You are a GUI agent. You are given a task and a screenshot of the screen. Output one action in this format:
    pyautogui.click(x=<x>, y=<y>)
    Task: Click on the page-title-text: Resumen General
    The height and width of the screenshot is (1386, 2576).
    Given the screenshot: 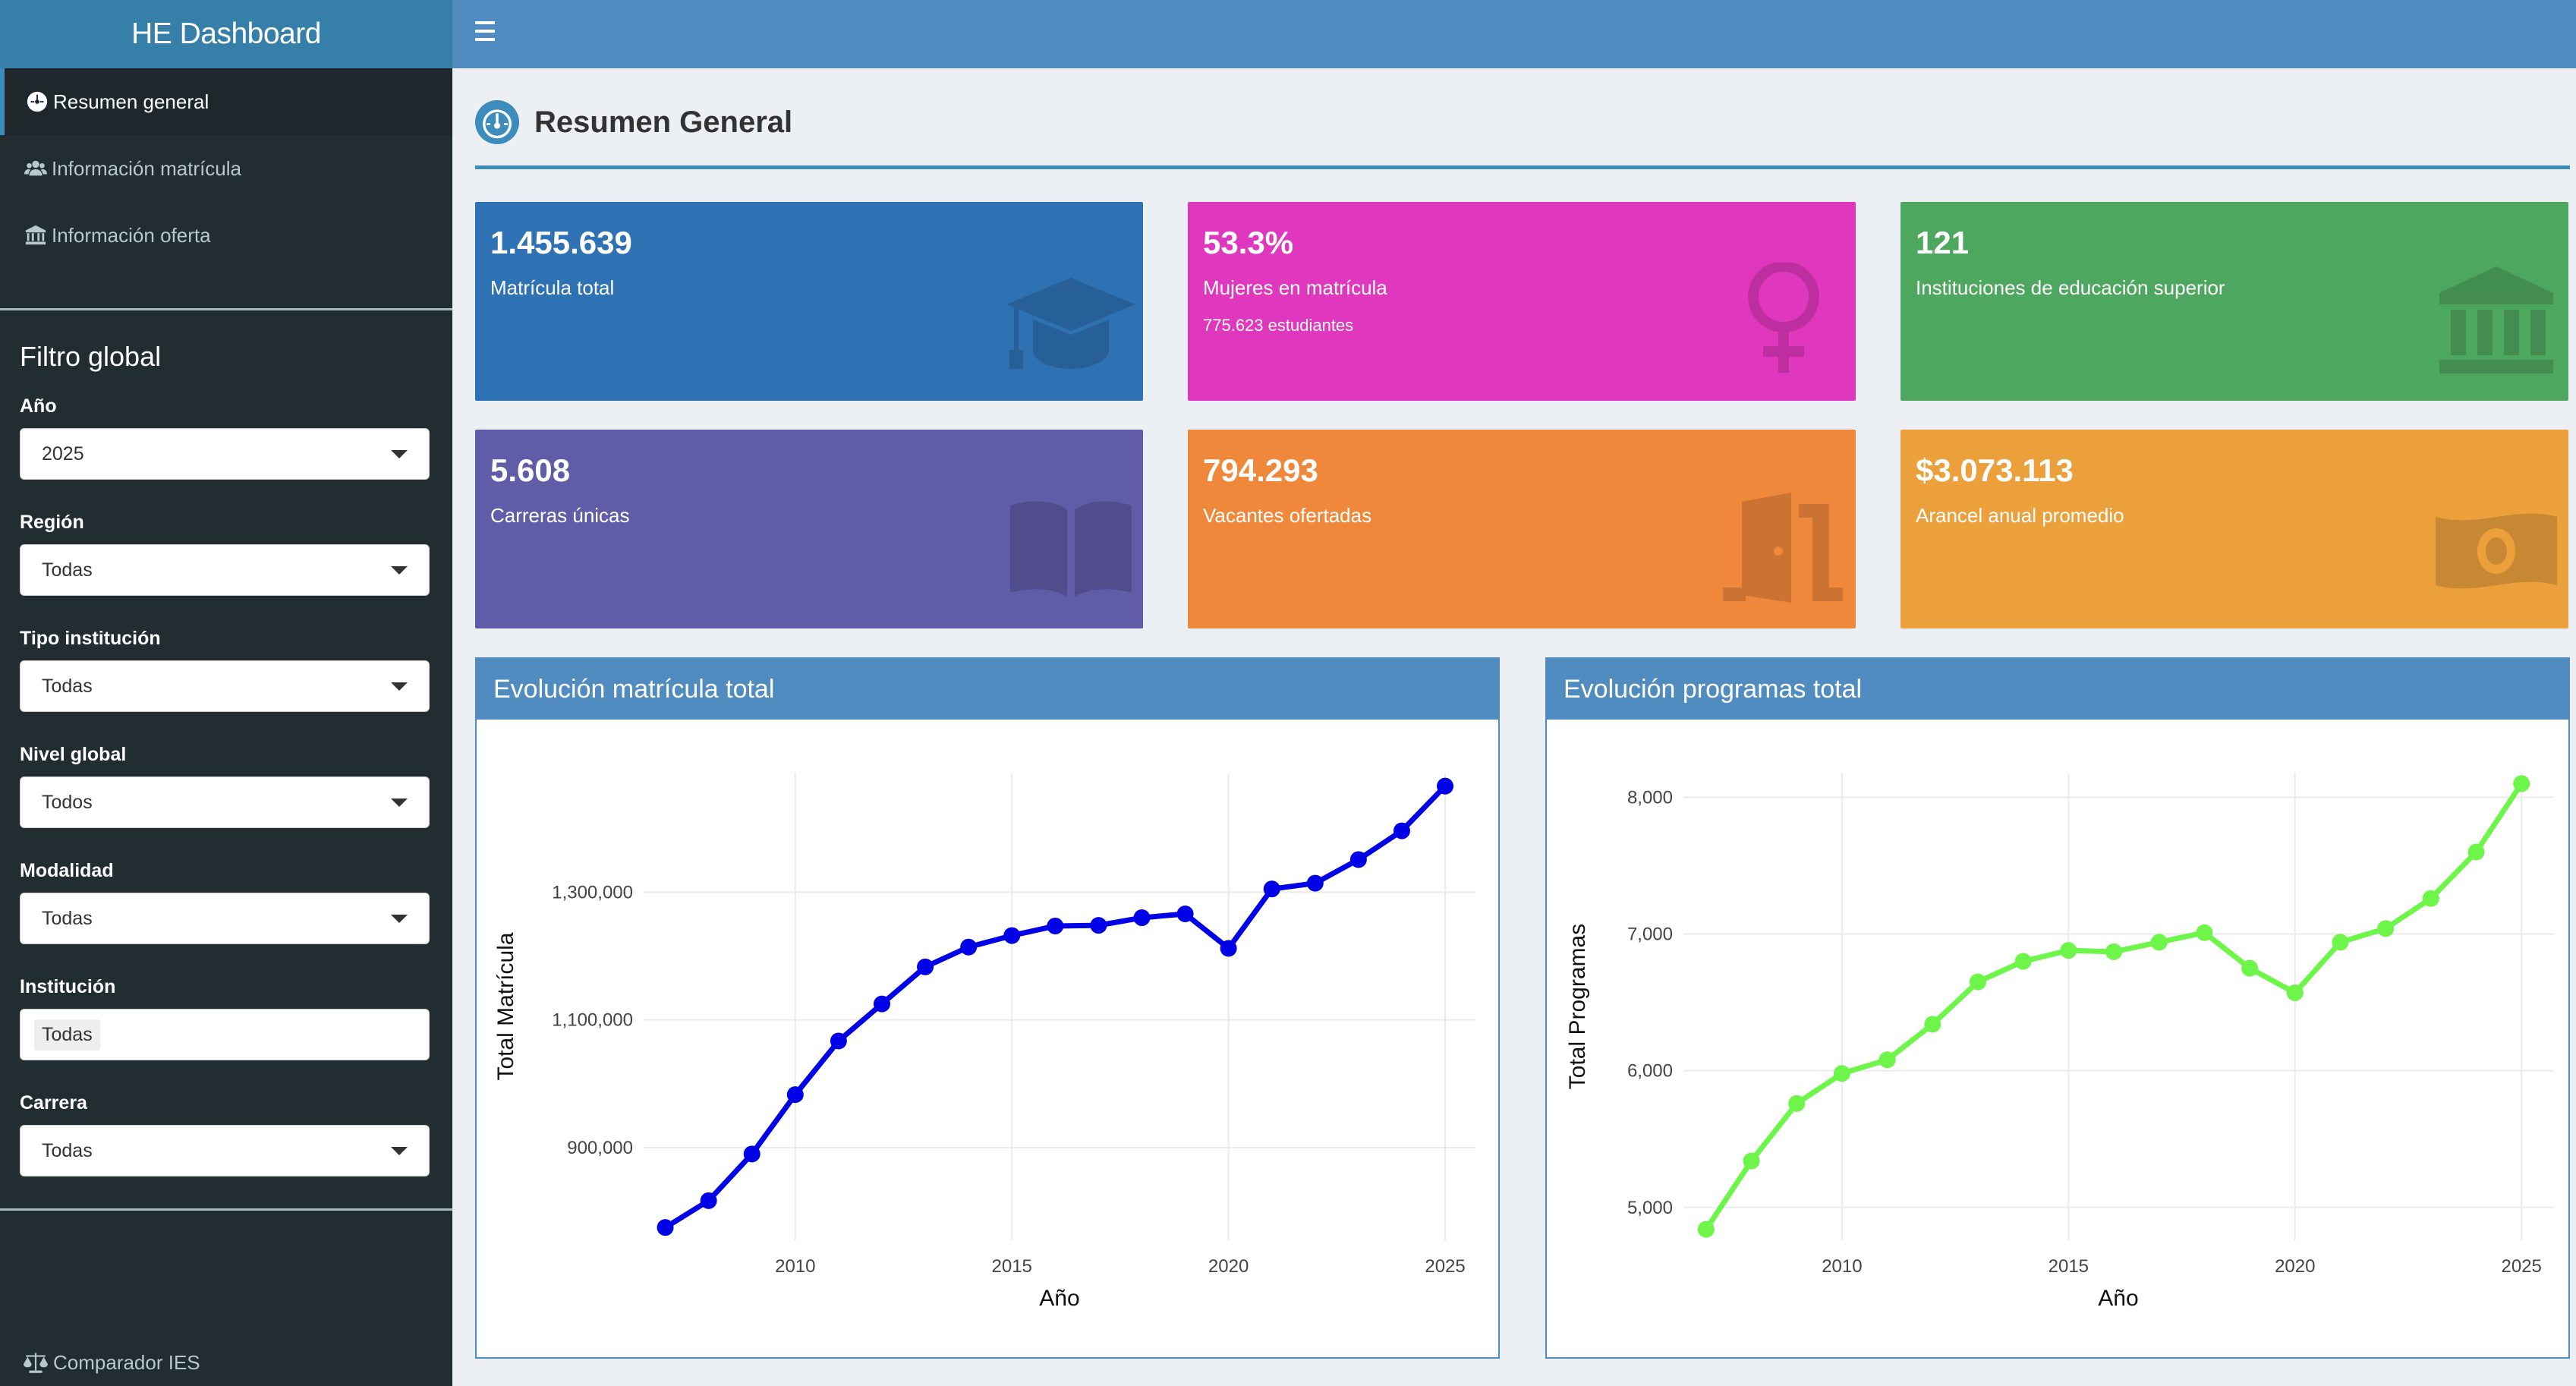 What is the action you would take?
    pyautogui.click(x=663, y=122)
    